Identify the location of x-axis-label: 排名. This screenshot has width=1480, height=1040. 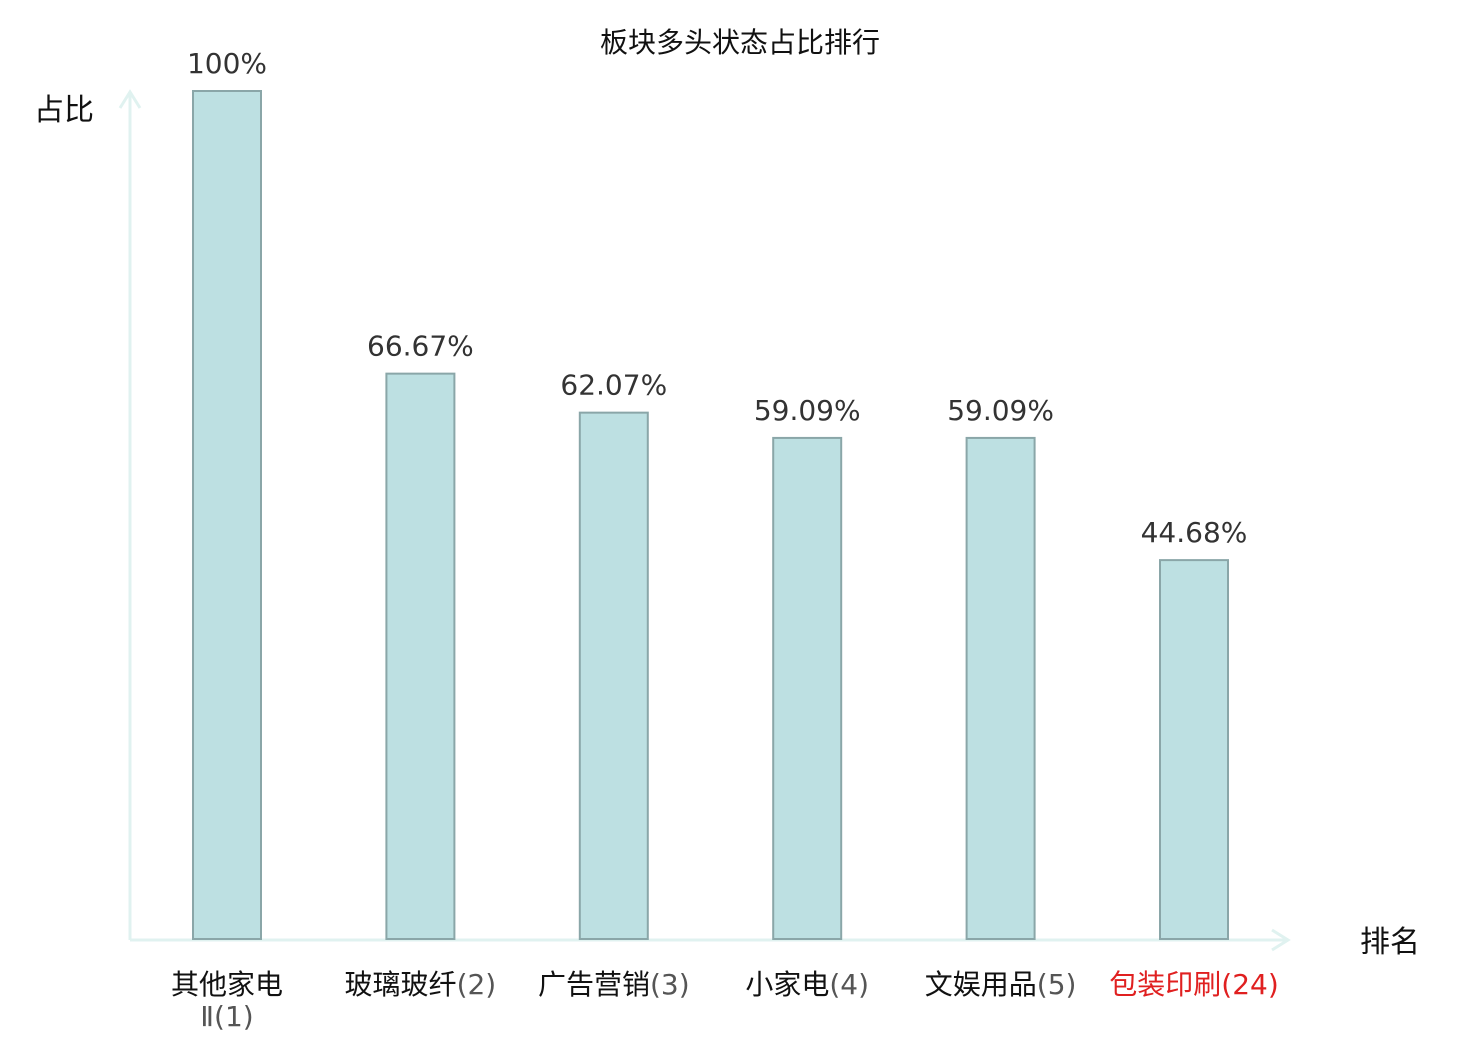
(1390, 942).